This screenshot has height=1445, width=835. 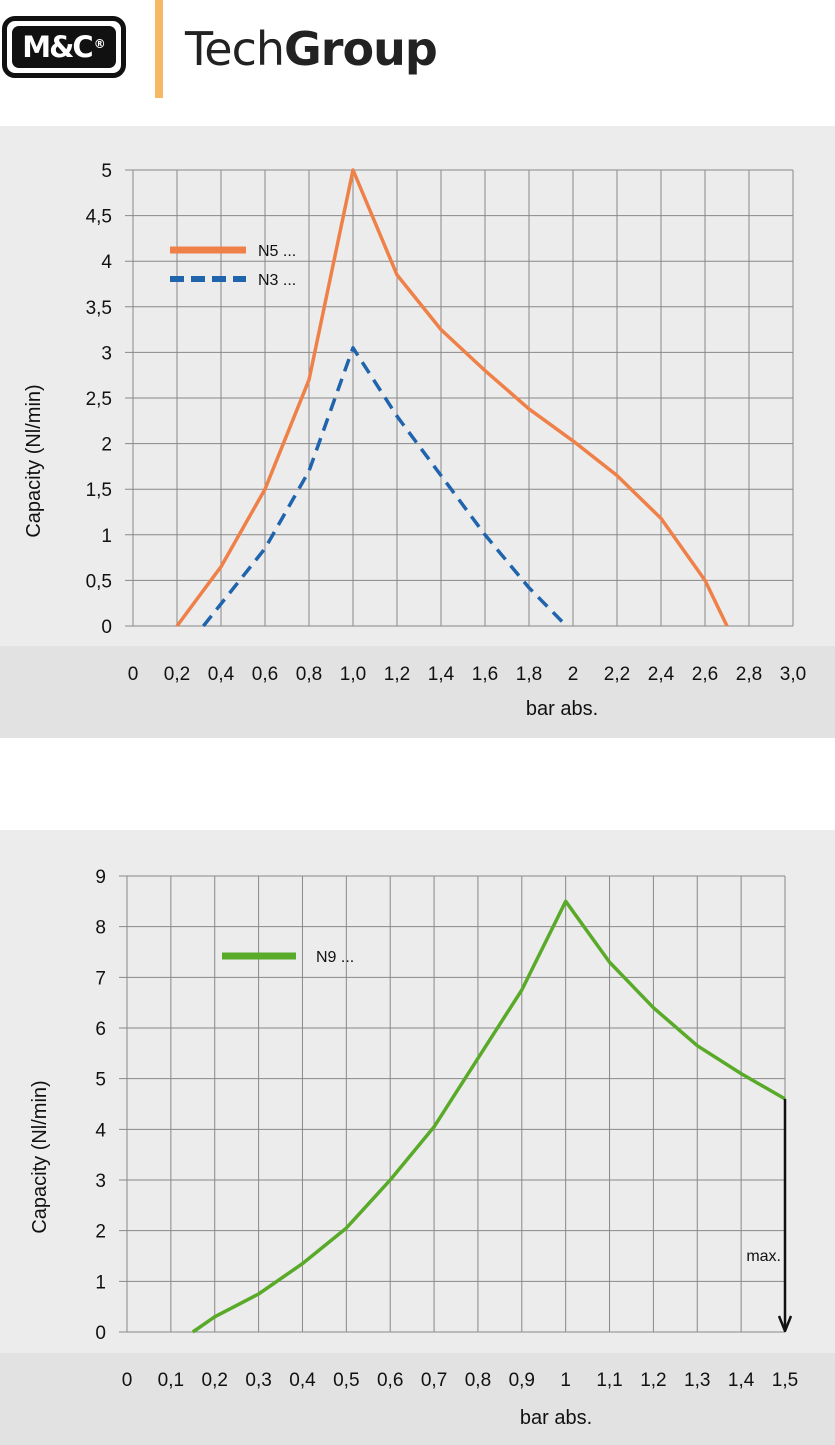 I want to click on mc-logo-text: M&C, so click(x=57, y=47).